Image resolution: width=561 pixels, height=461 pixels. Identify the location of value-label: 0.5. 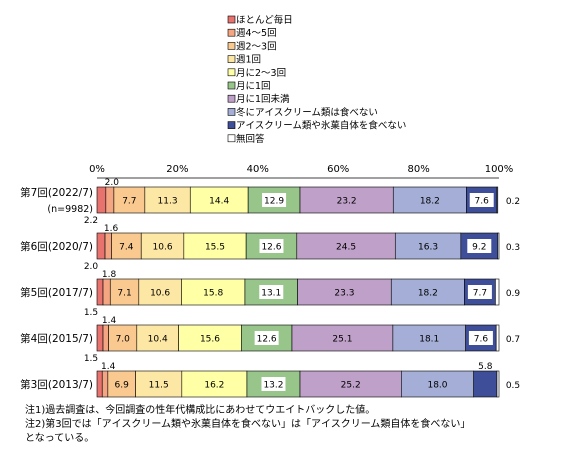
(513, 386).